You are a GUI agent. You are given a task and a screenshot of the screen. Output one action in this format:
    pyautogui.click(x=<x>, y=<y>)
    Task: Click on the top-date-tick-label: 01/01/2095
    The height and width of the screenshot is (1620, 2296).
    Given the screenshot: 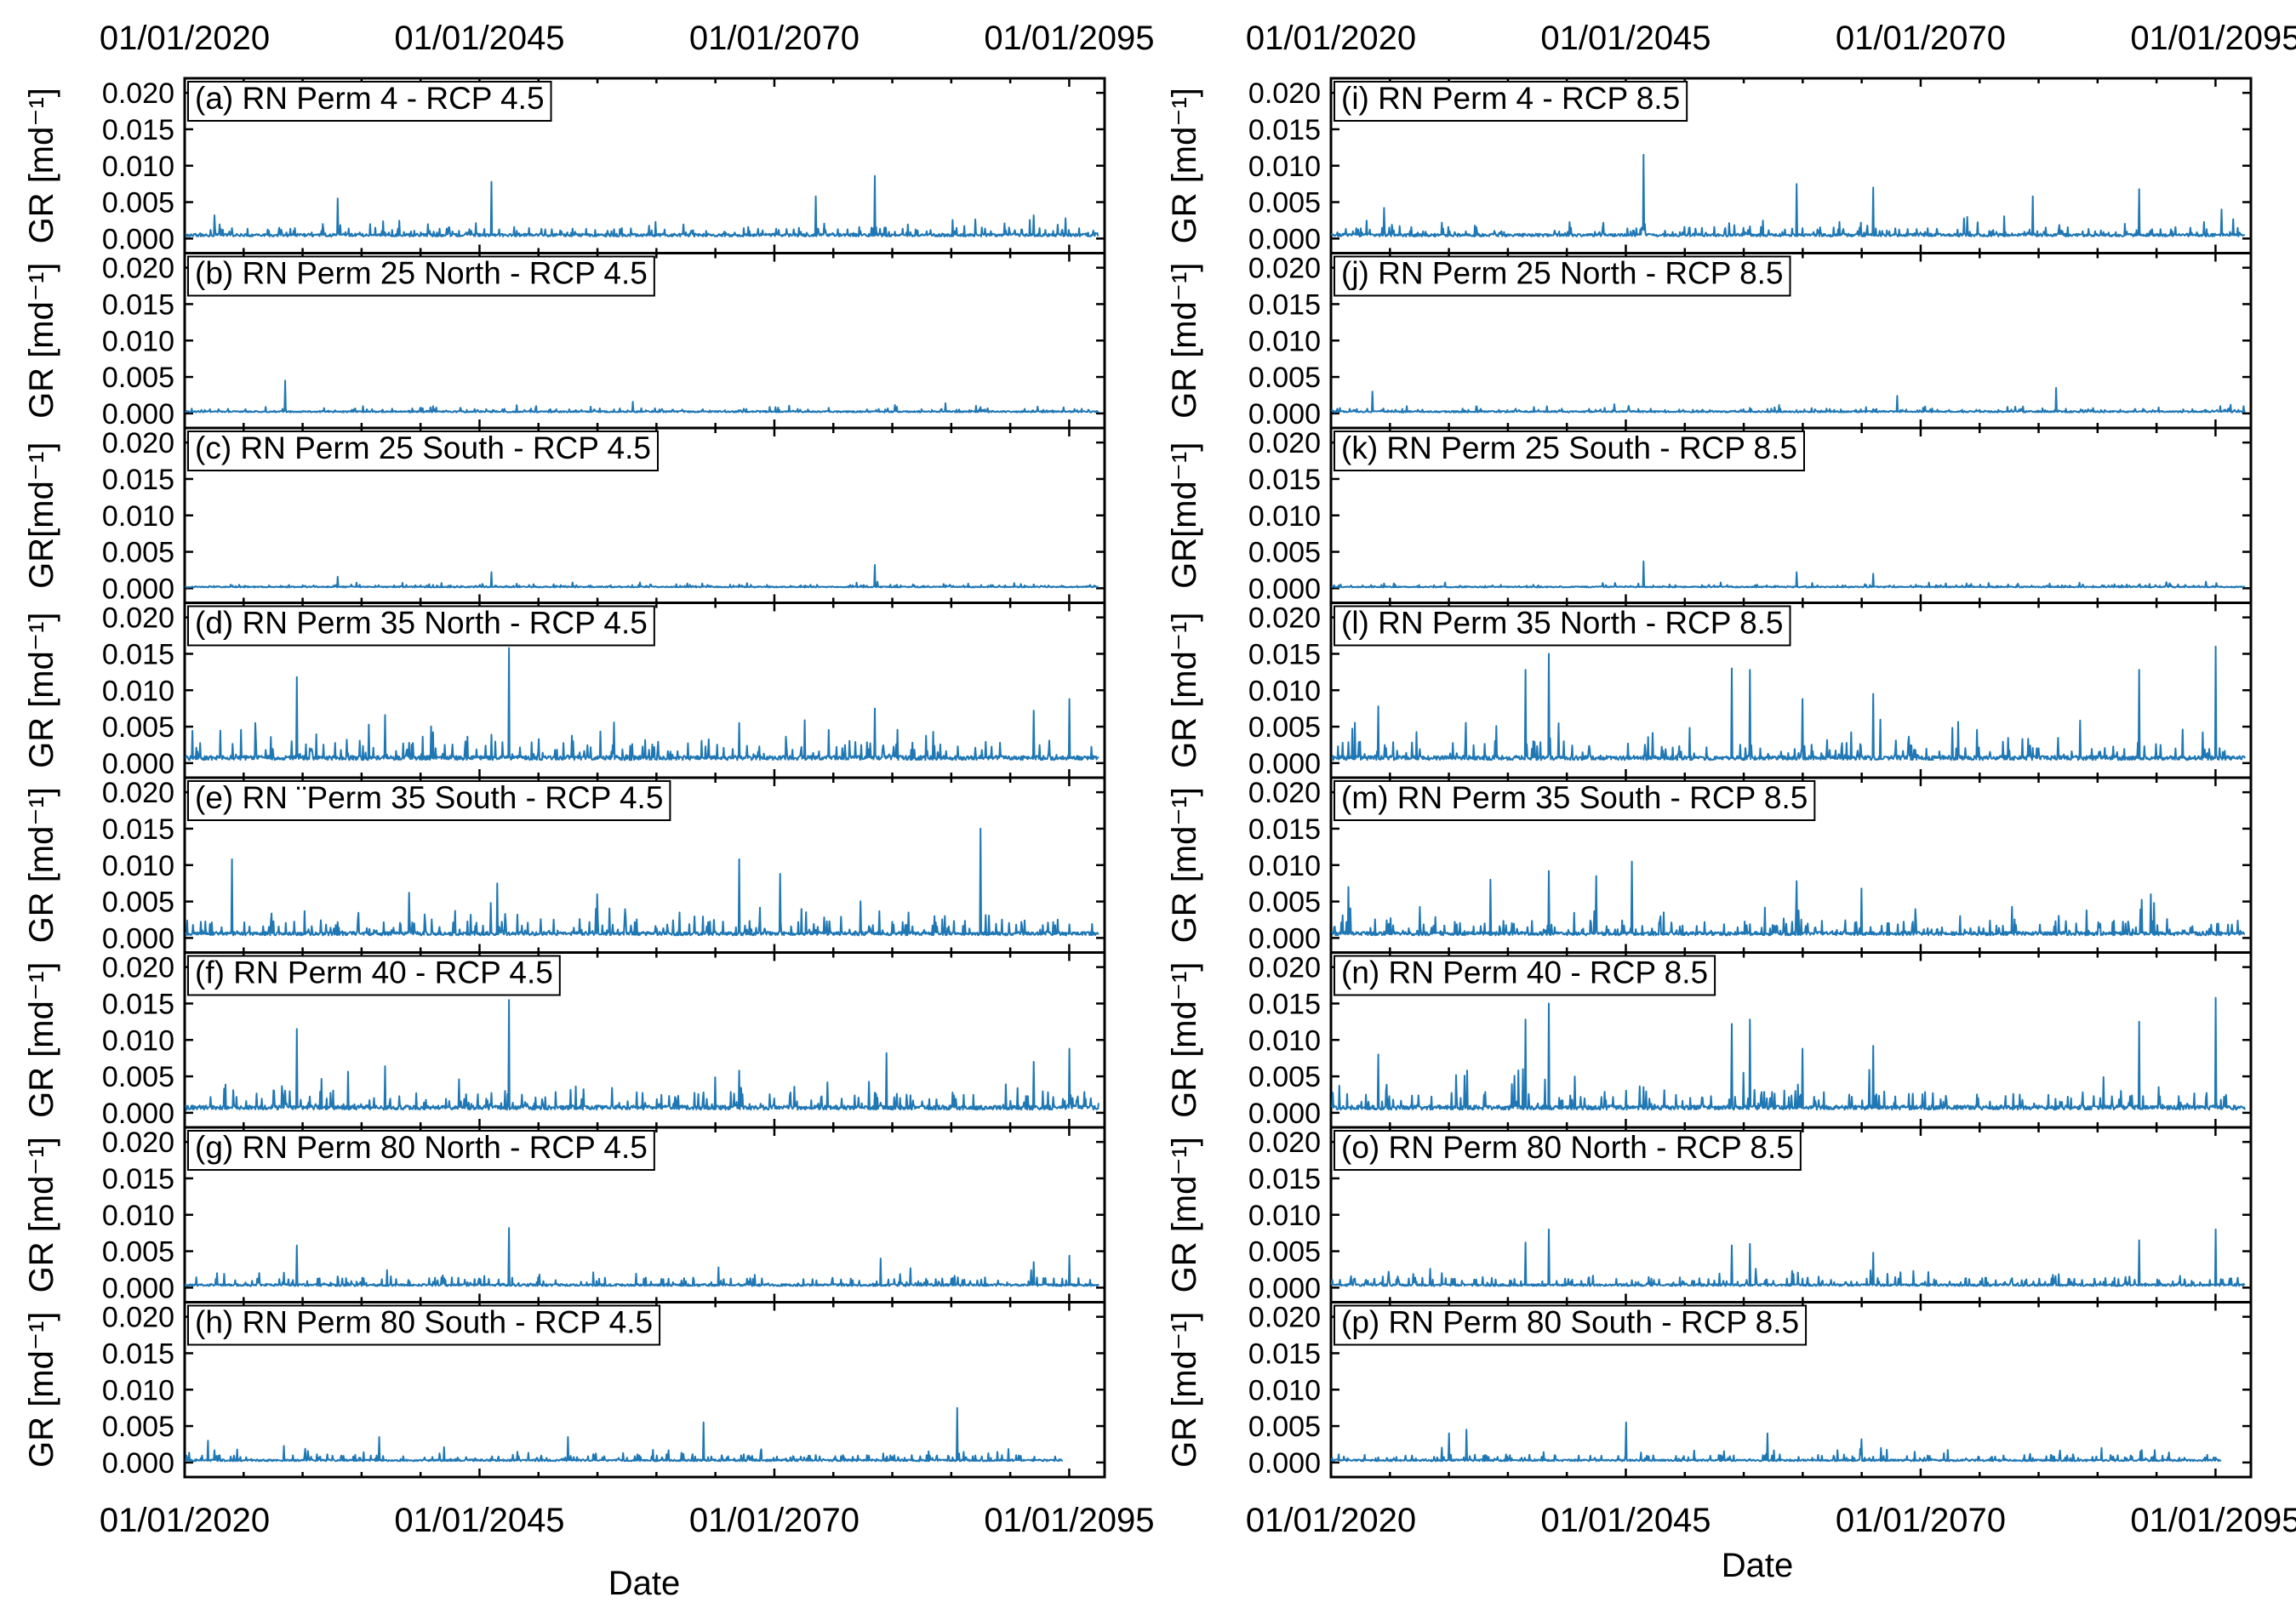 What is the action you would take?
    pyautogui.click(x=1069, y=38)
    